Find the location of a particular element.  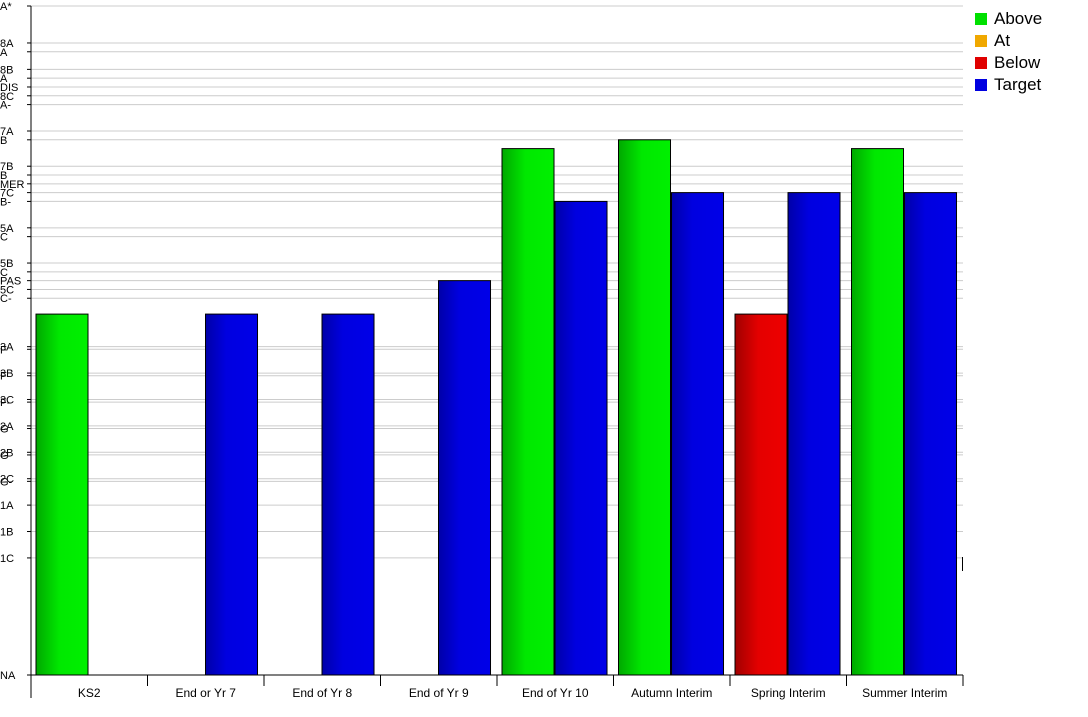

legend-item-target: Target is located at coordinates (1008, 85).